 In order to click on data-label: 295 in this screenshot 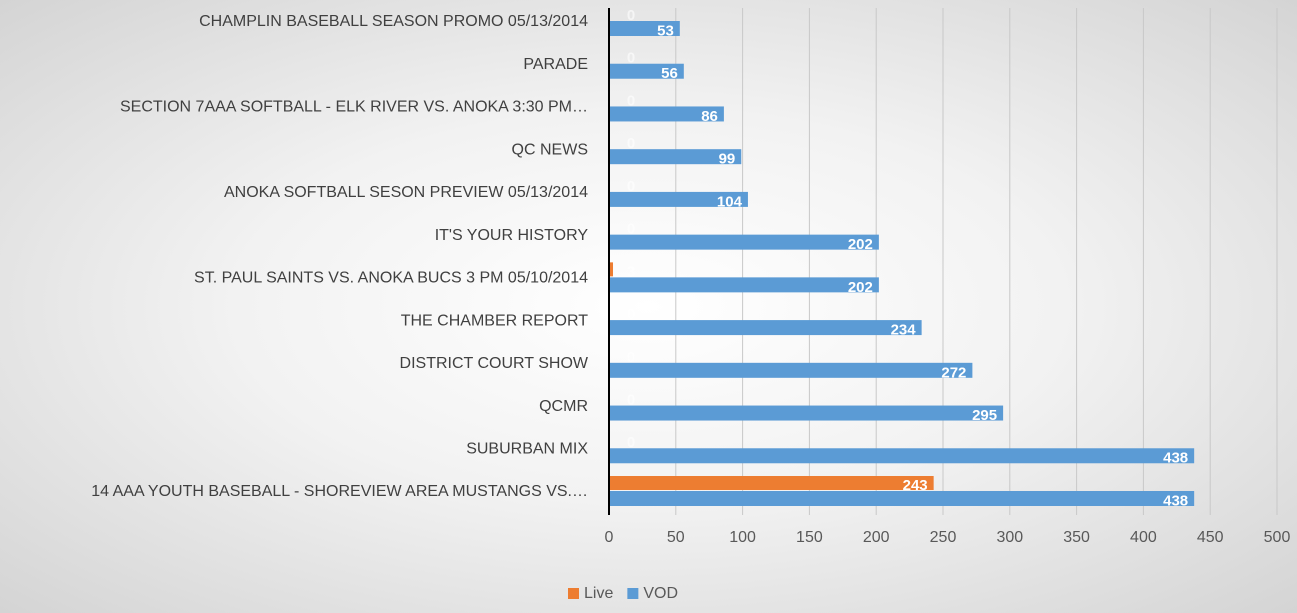, I will do `click(984, 415)`.